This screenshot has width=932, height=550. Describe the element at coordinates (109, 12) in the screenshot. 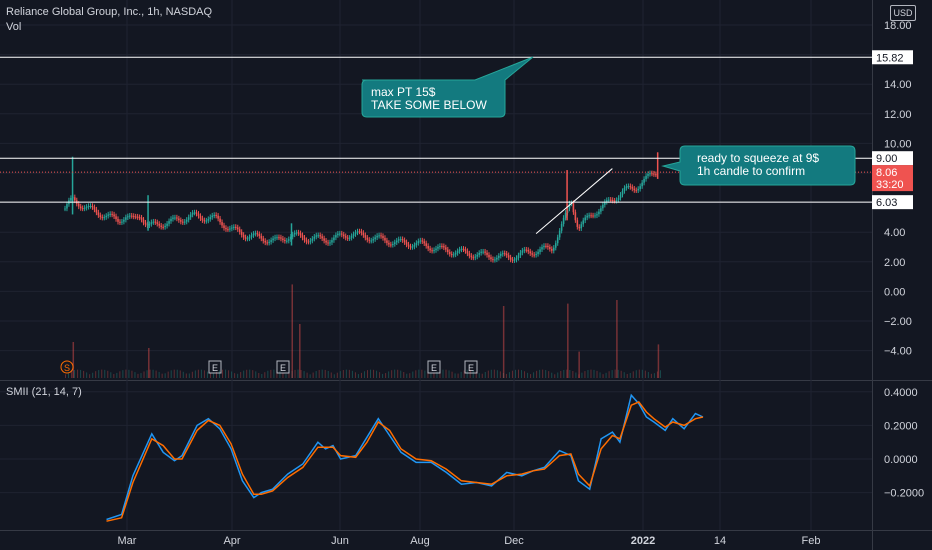

I see `symbol-title: Reliance Global Group, Inc., 1h, NASDAQ` at that location.